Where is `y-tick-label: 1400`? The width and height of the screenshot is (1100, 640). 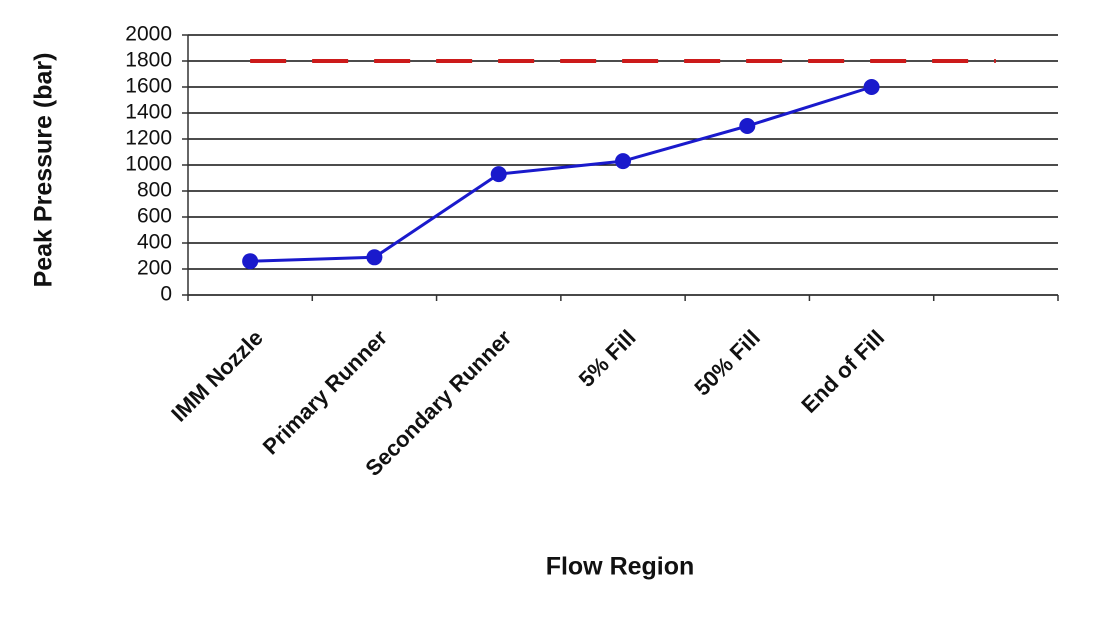 y-tick-label: 1400 is located at coordinates (148, 112).